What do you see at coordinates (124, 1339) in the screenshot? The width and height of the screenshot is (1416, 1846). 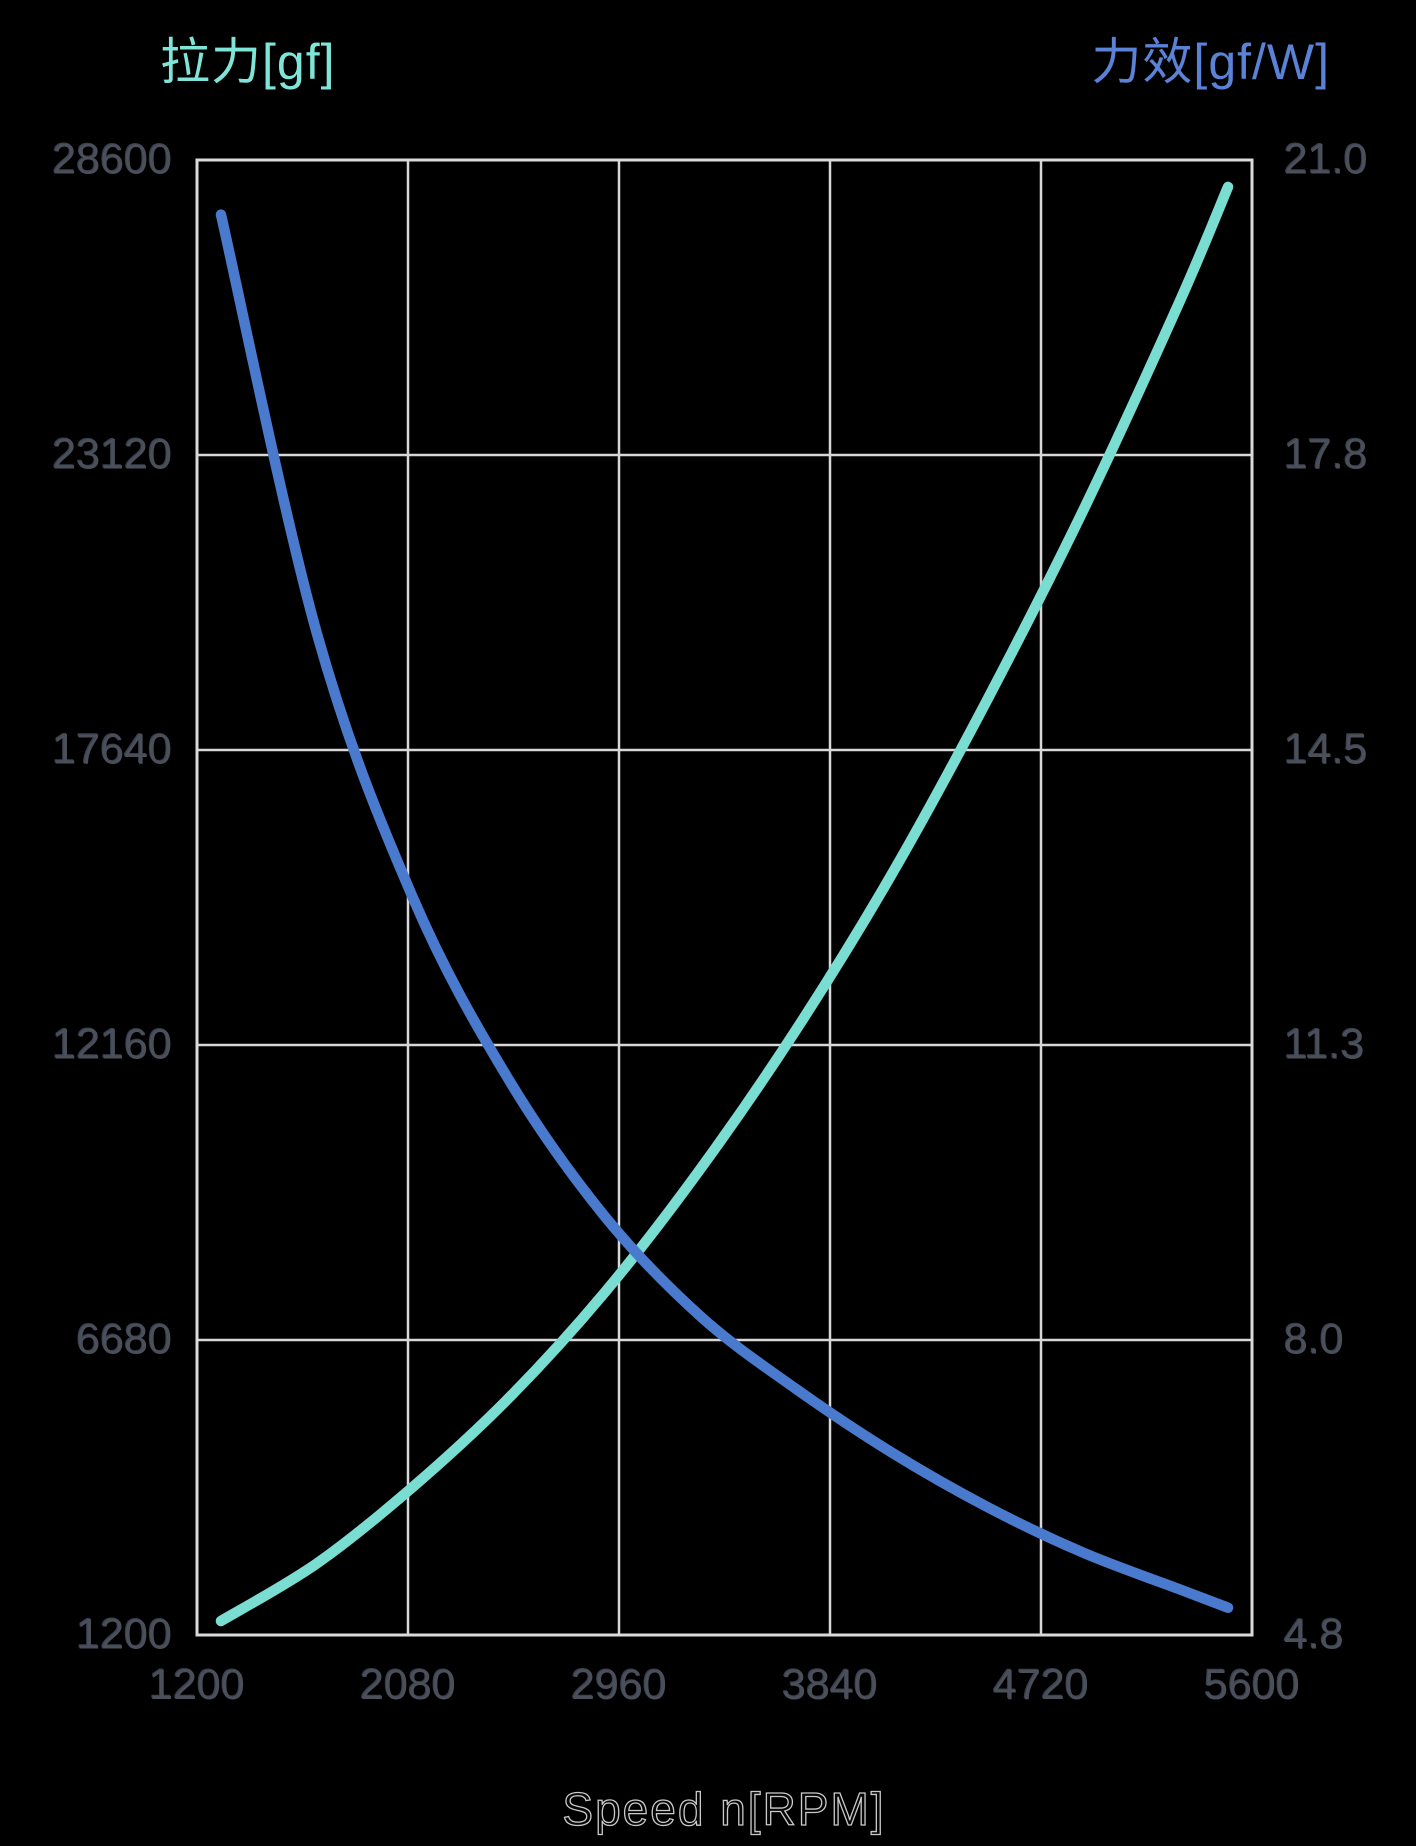 I see `left-axis-tick-label: 6680` at bounding box center [124, 1339].